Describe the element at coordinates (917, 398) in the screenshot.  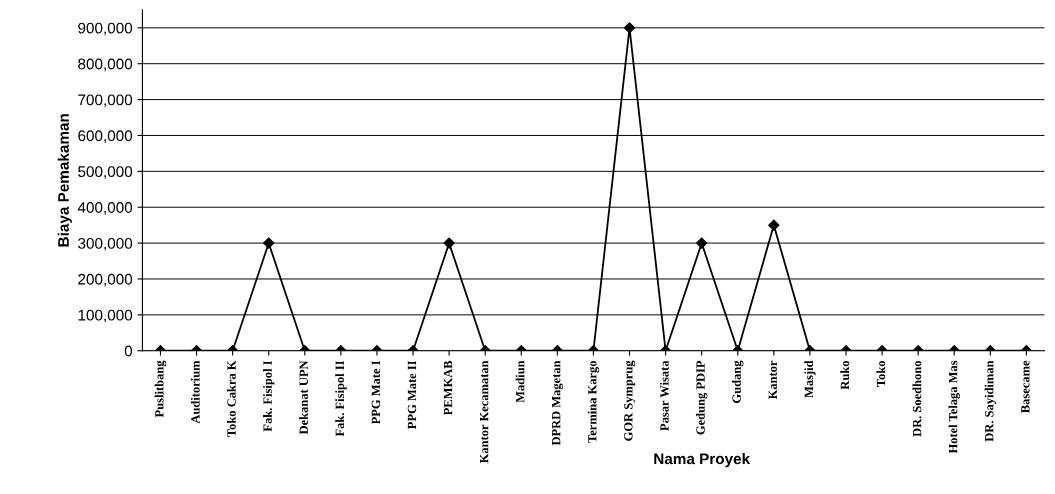
I see `x-tick-label: DR. Soedhono` at that location.